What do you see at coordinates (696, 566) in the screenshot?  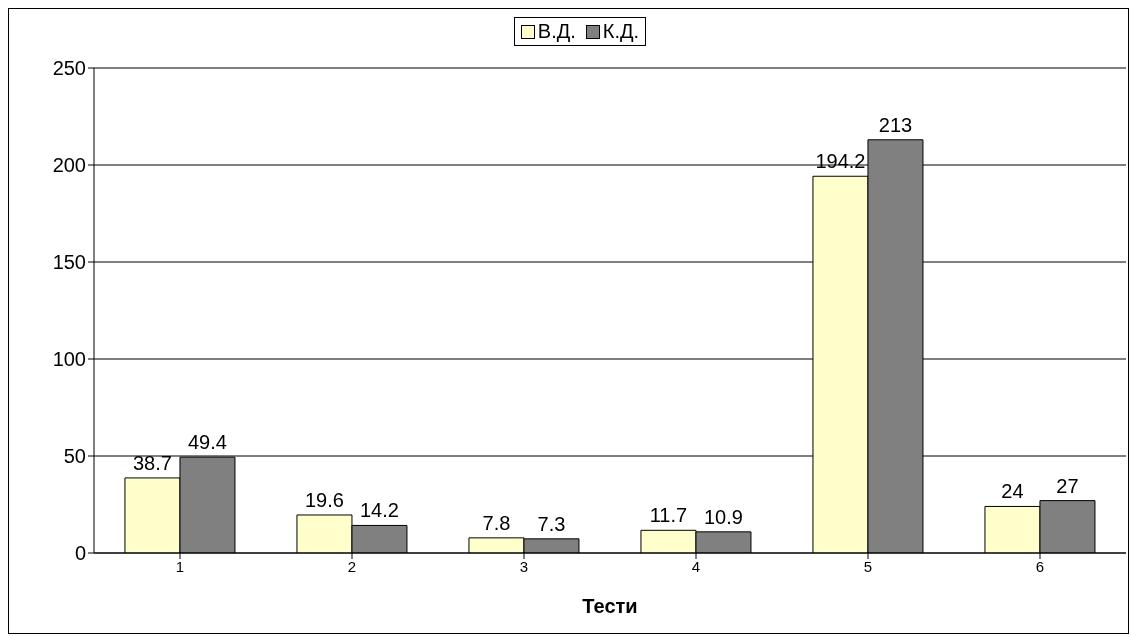 I see `x-tick-label: 4` at bounding box center [696, 566].